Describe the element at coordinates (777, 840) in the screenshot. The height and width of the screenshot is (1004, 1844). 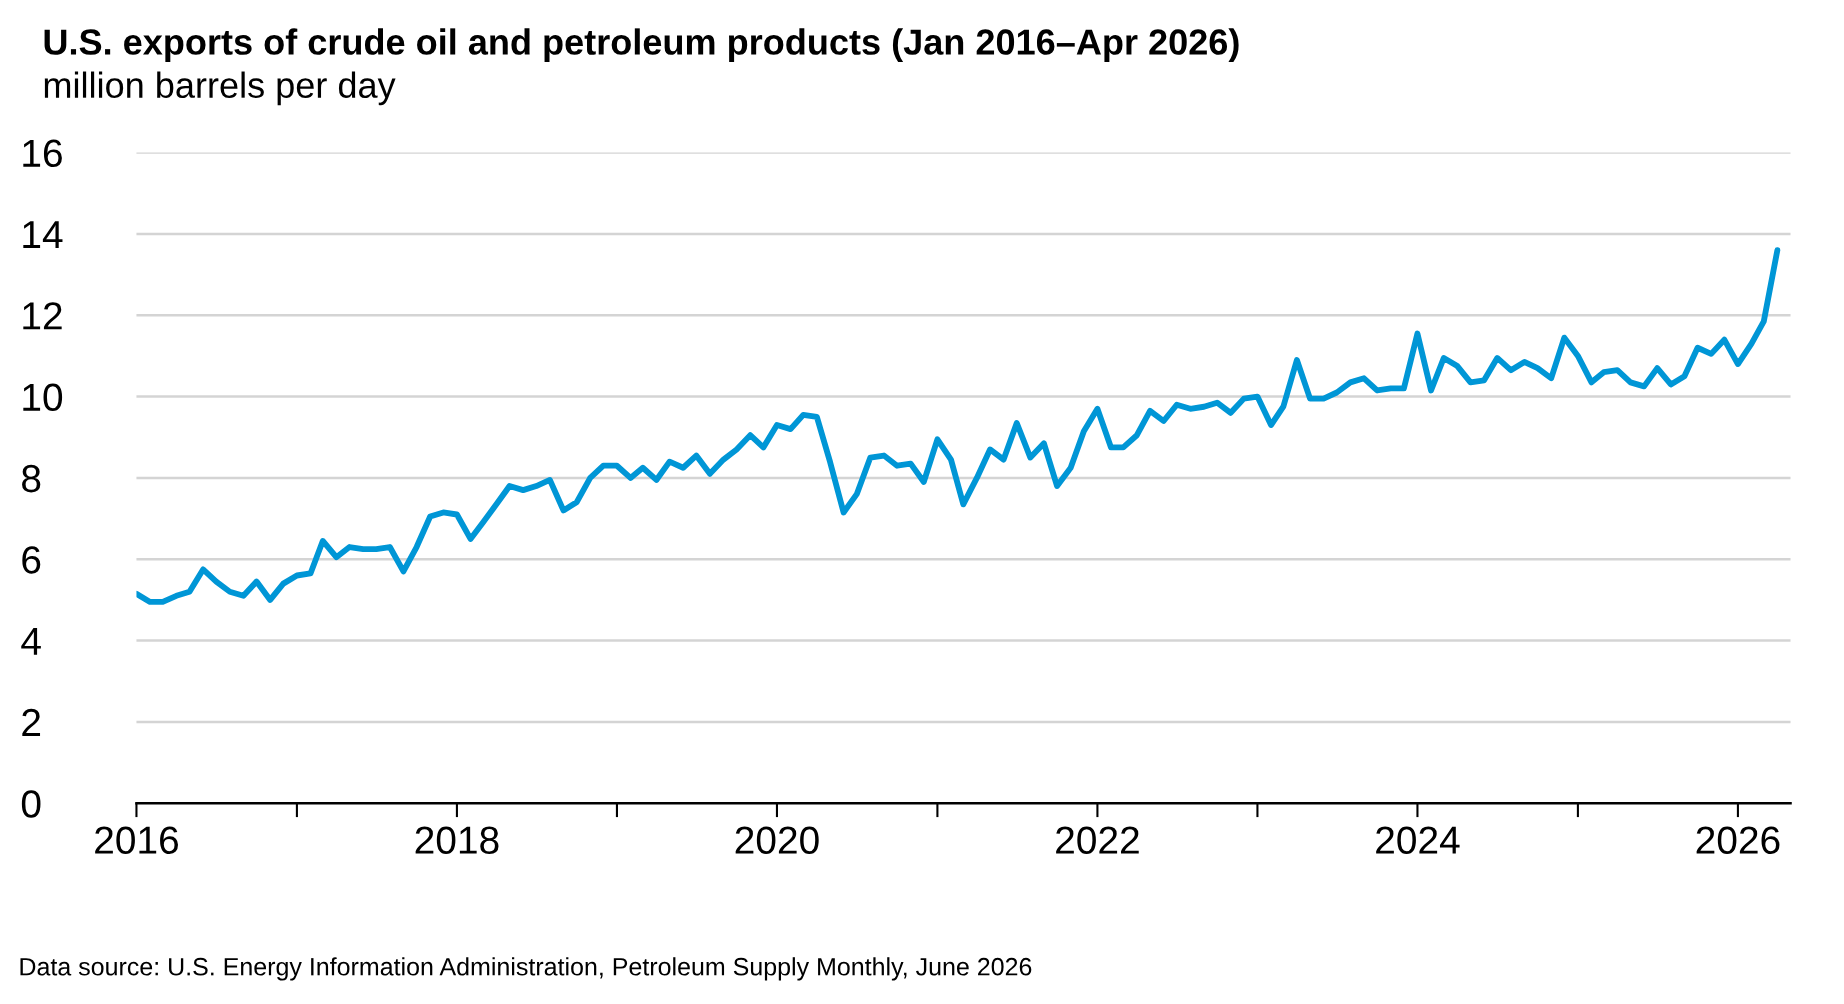
I see `x-tick-label: 2020` at that location.